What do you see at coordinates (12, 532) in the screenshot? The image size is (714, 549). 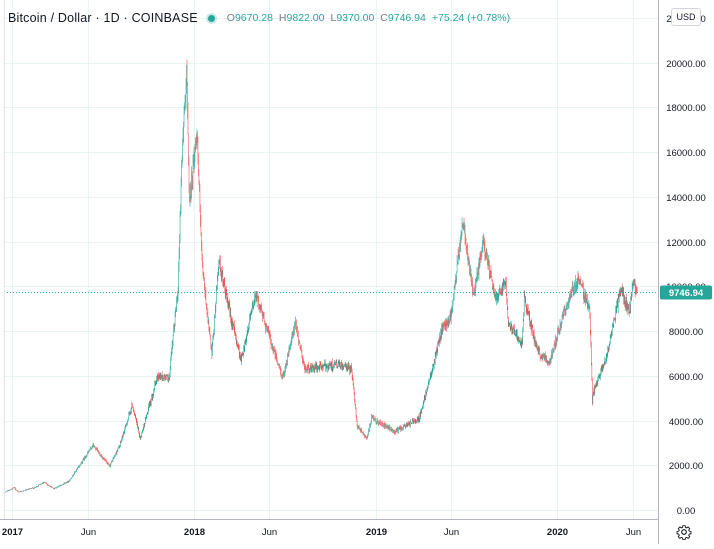 I see `x-tick-label: 2017` at bounding box center [12, 532].